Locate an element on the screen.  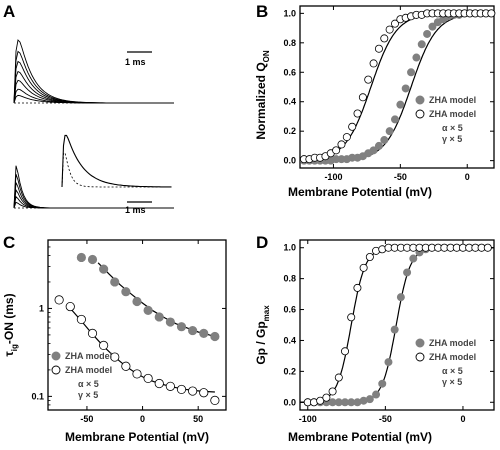
b-plot-frame is located at coordinates (397, 87).